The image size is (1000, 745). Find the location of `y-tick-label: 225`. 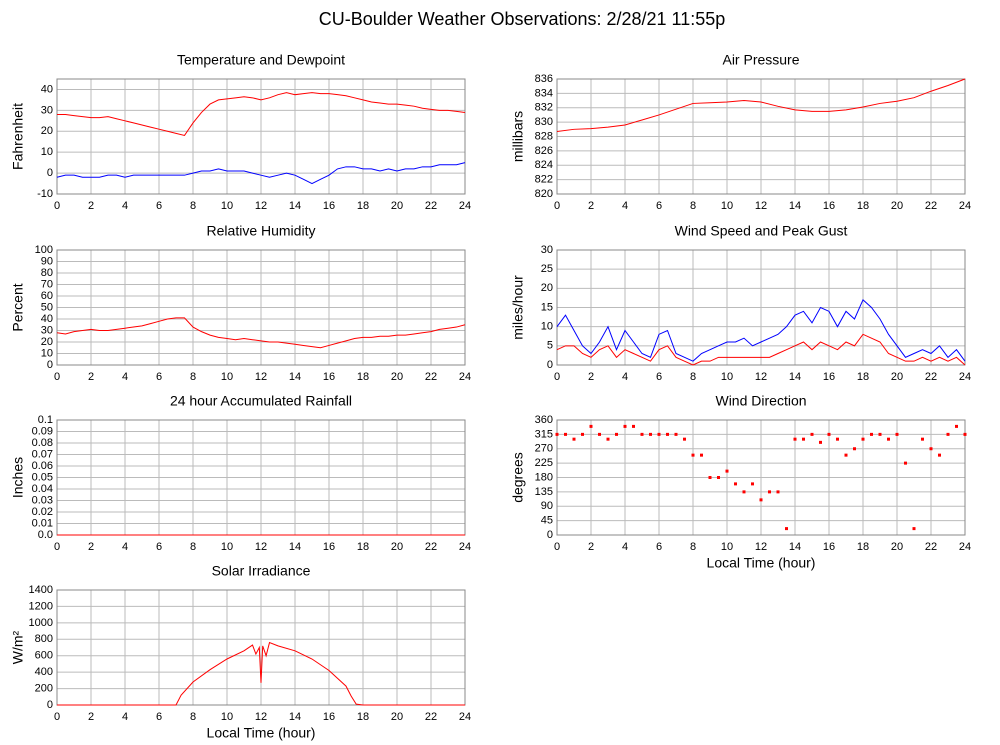

y-tick-label: 225 is located at coordinates (544, 463).